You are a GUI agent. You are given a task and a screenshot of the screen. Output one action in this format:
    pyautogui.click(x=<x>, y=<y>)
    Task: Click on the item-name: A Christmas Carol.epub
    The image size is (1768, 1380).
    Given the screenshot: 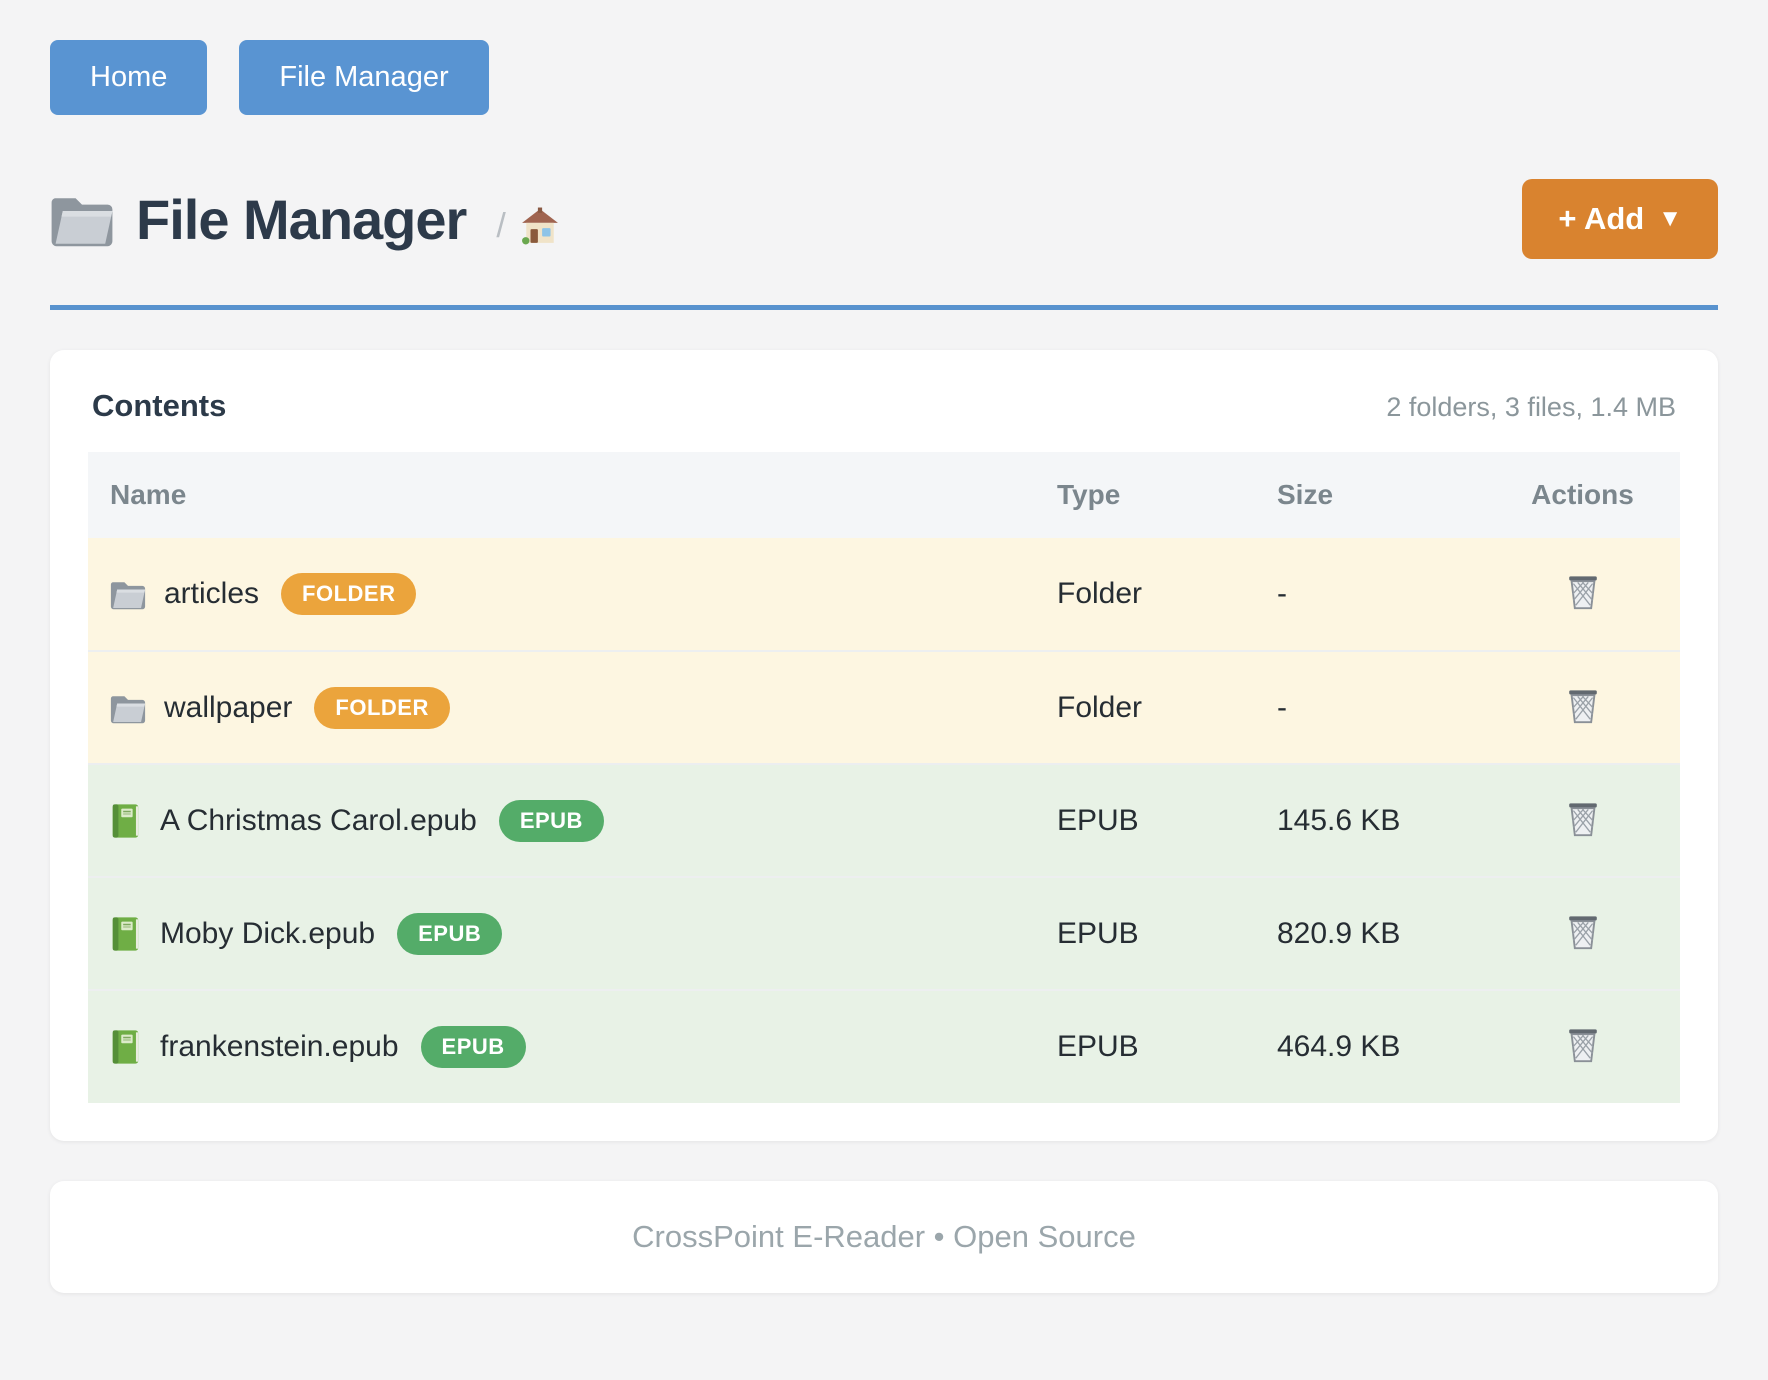 What is the action you would take?
    pyautogui.click(x=318, y=820)
    